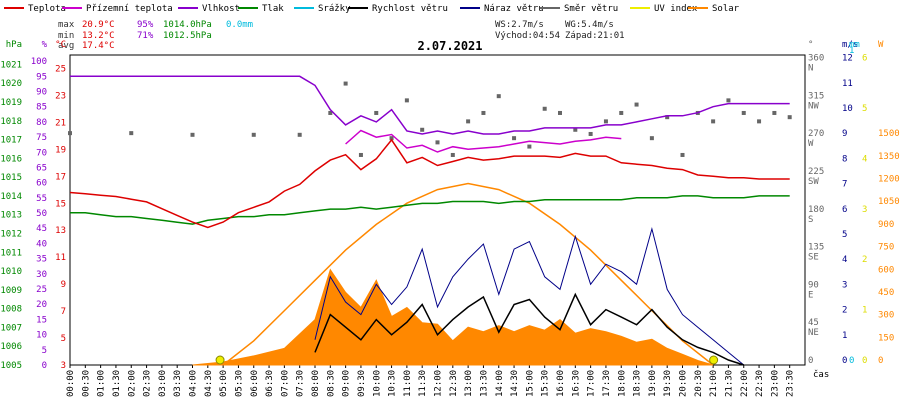  I want to click on x-tick-label: 14:30, so click(515, 383).